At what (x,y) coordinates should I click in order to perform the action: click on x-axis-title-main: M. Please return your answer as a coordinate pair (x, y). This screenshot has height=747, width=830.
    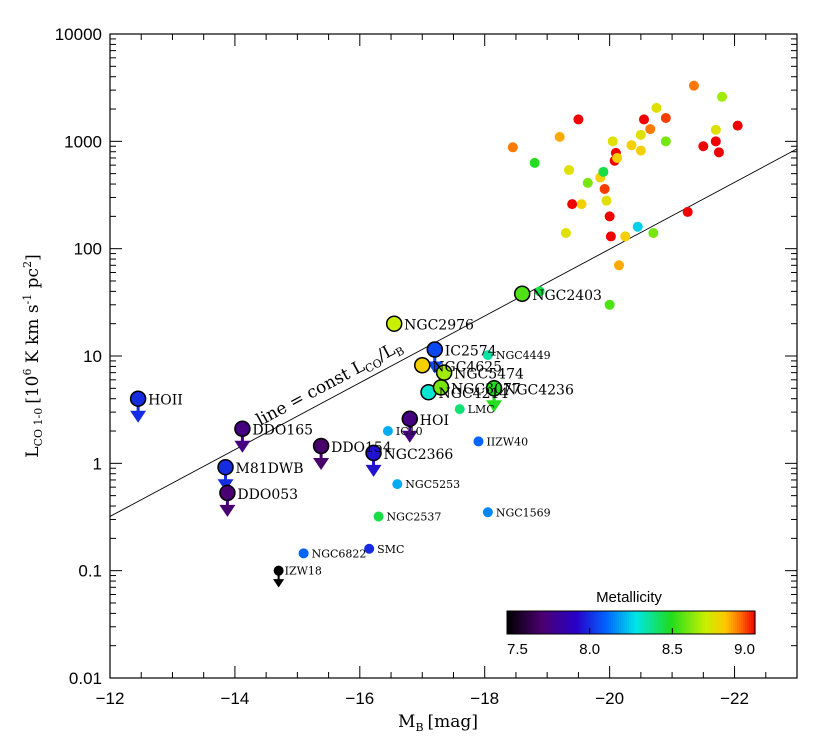
    Looking at the image, I should click on (406, 722).